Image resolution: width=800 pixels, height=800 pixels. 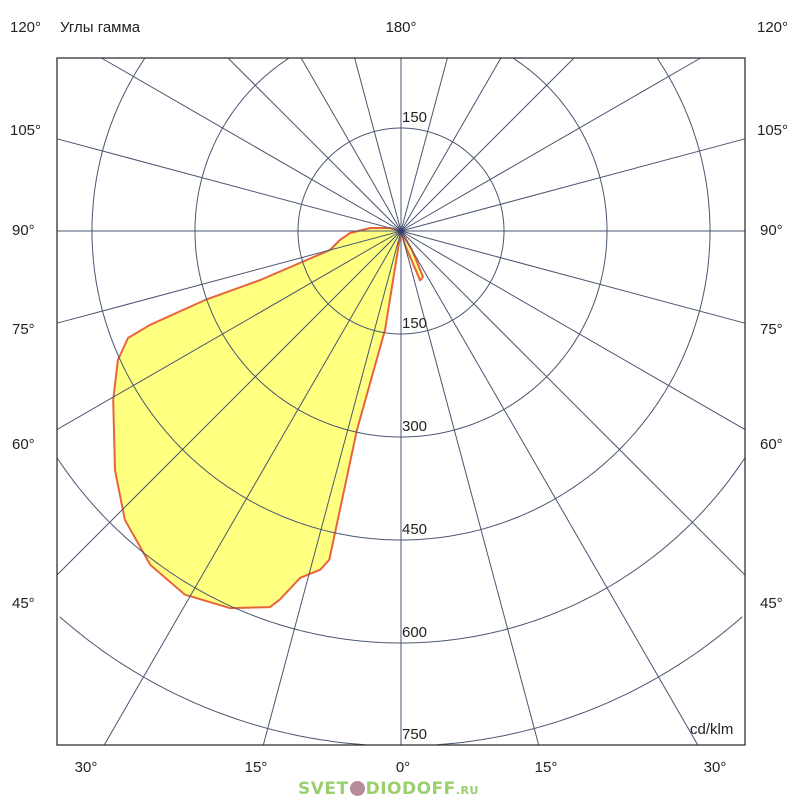 I want to click on angle-label-bottom-15-right: 15°, so click(x=546, y=767).